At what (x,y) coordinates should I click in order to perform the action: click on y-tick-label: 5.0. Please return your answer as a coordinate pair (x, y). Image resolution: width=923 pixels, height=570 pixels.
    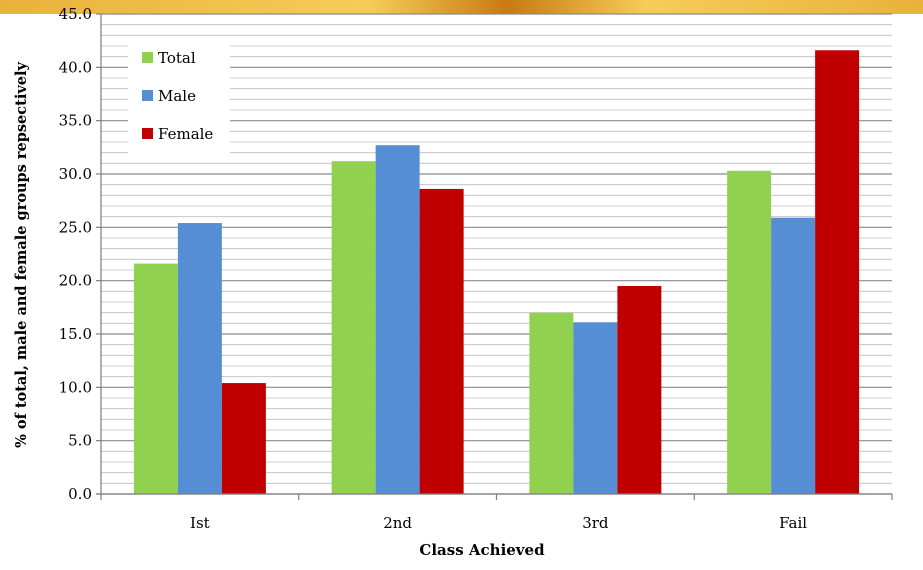
    Looking at the image, I should click on (80, 441).